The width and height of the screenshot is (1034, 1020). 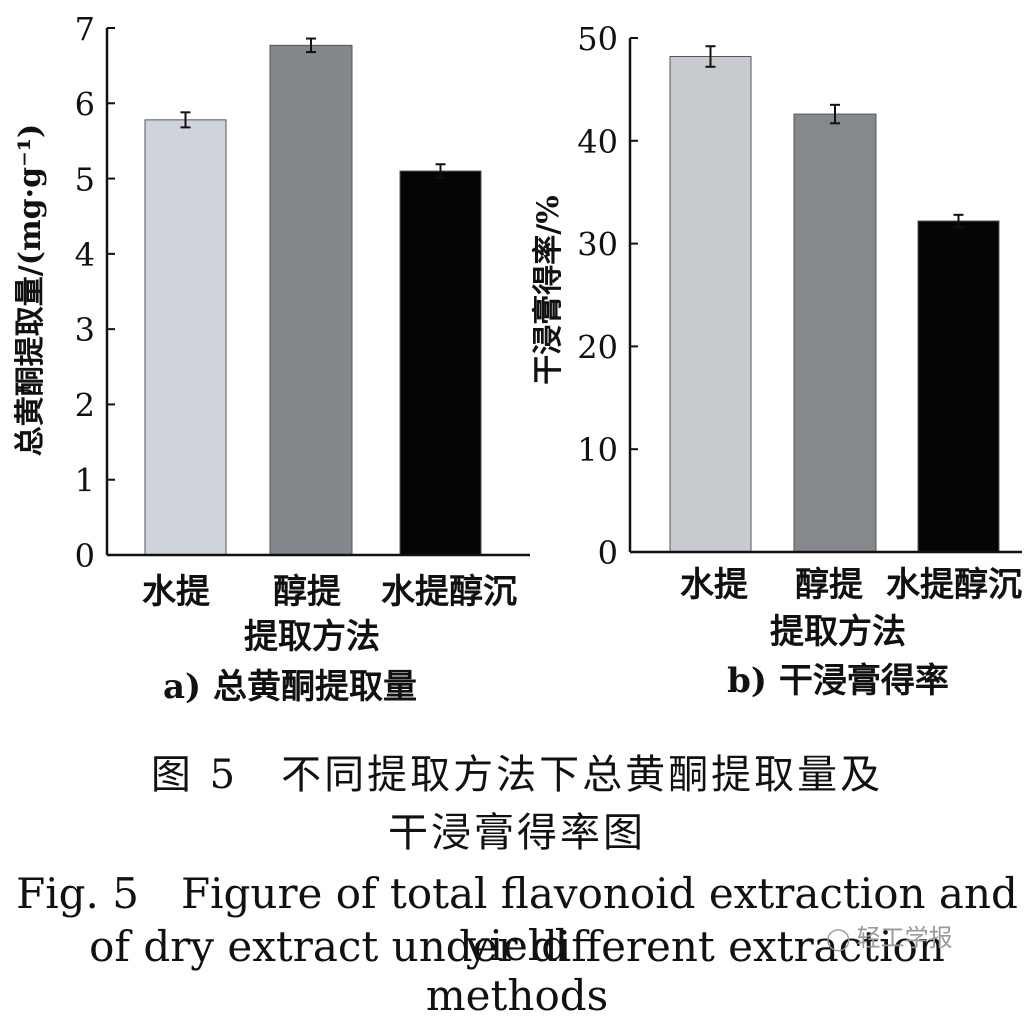 What do you see at coordinates (85, 481) in the screenshot?
I see `y-tick-label: 1` at bounding box center [85, 481].